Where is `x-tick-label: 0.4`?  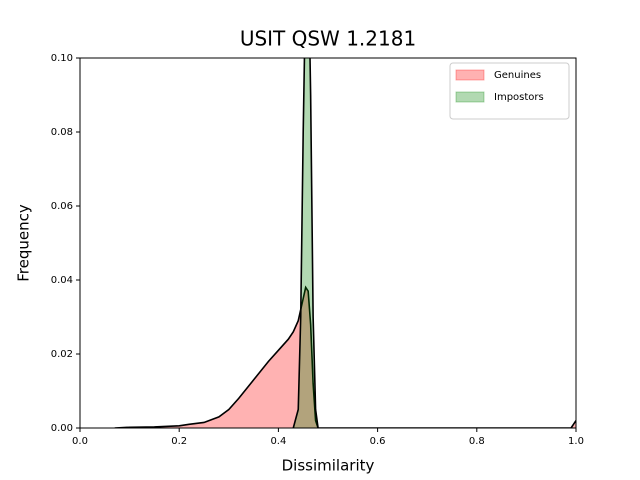
x-tick-label: 0.4 is located at coordinates (278, 441).